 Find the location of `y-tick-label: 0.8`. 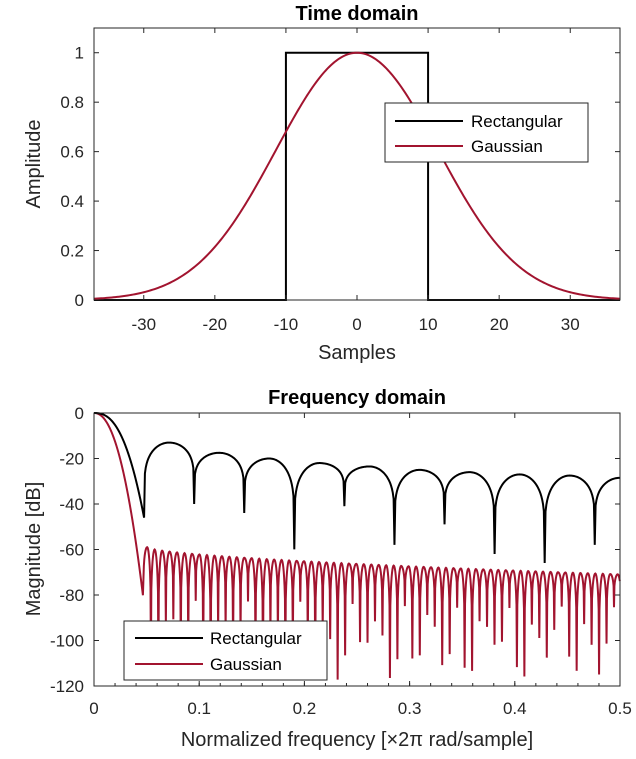

y-tick-label: 0.8 is located at coordinates (72, 102).